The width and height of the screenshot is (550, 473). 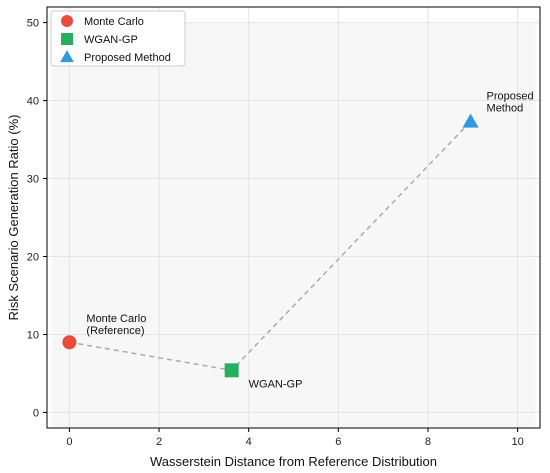 What do you see at coordinates (111, 40) in the screenshot?
I see `legend-label: WGAN-GP` at bounding box center [111, 40].